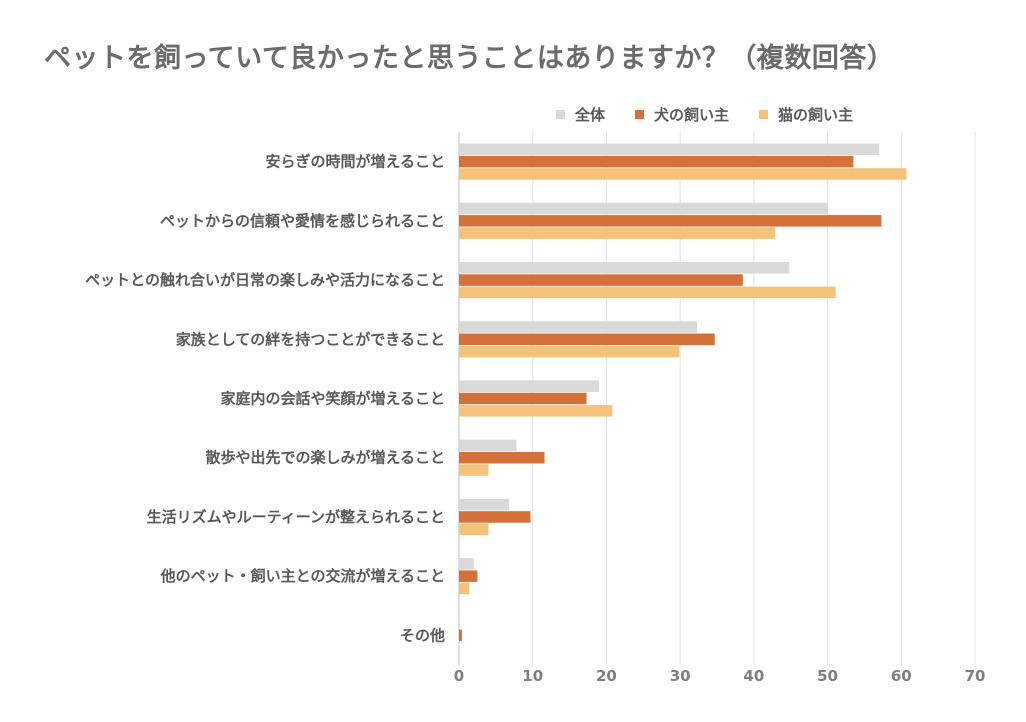 The width and height of the screenshot is (1026, 722). Describe the element at coordinates (606, 676) in the screenshot. I see `x-tick-label: 20` at that location.